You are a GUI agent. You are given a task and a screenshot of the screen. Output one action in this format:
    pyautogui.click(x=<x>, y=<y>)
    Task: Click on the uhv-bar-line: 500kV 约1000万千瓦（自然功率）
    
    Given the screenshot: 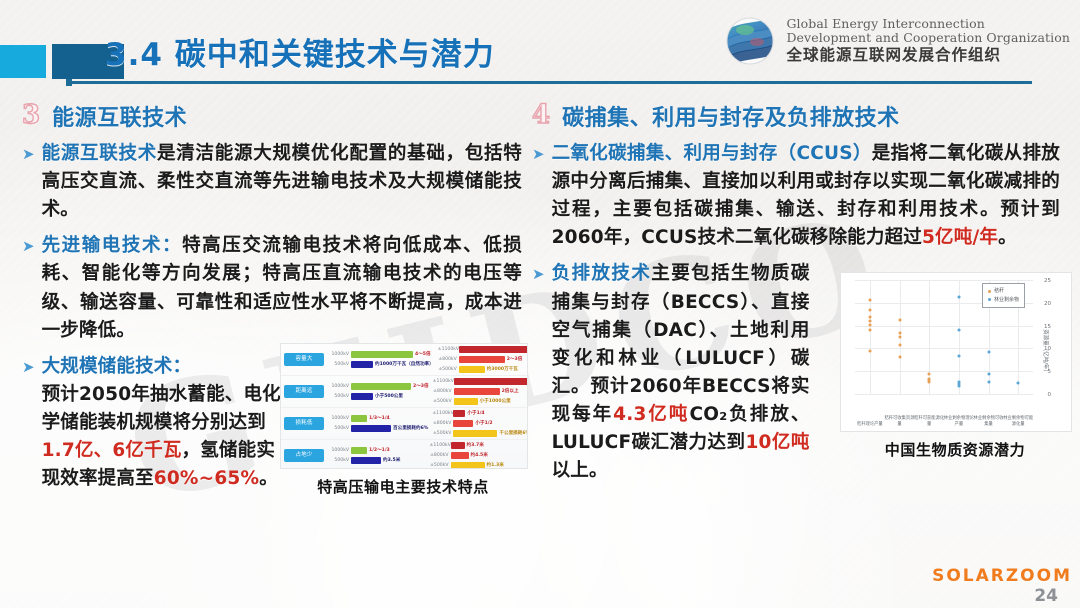 What is the action you would take?
    pyautogui.click(x=382, y=364)
    